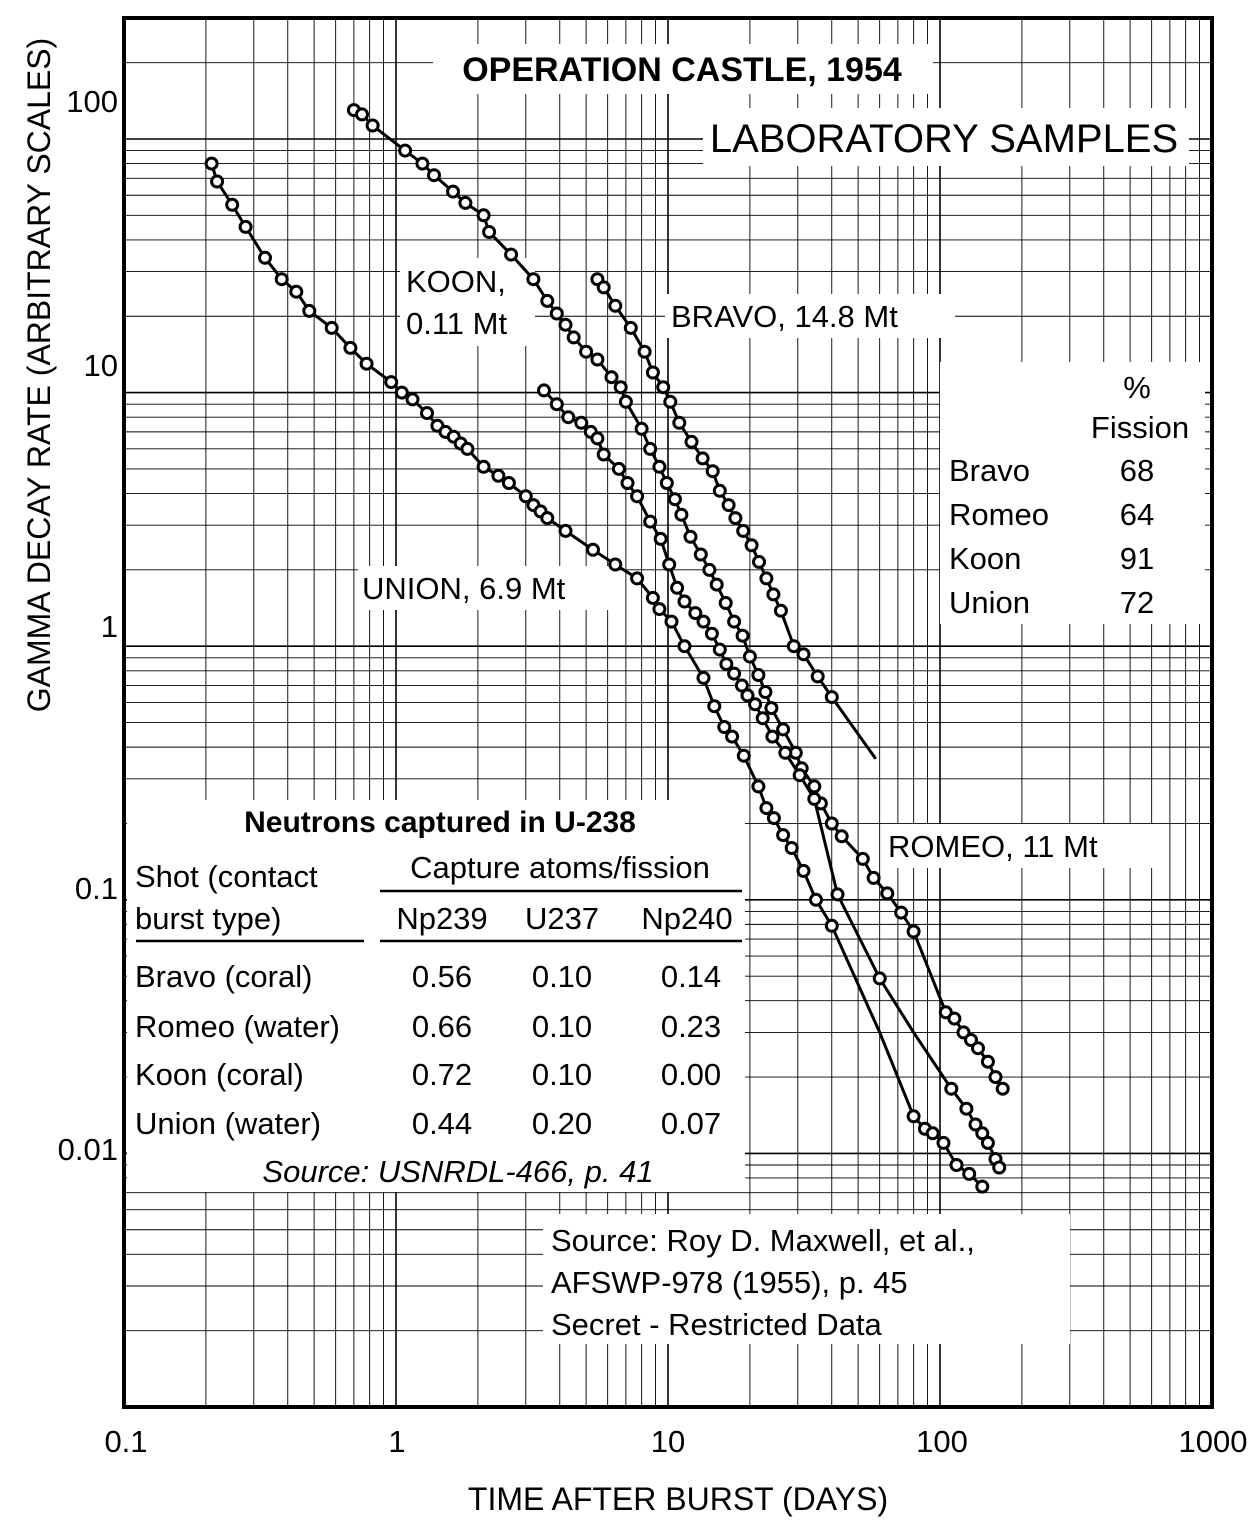  What do you see at coordinates (784, 316) in the screenshot?
I see `bravo-label: BRAVO, 14.8 Mt` at bounding box center [784, 316].